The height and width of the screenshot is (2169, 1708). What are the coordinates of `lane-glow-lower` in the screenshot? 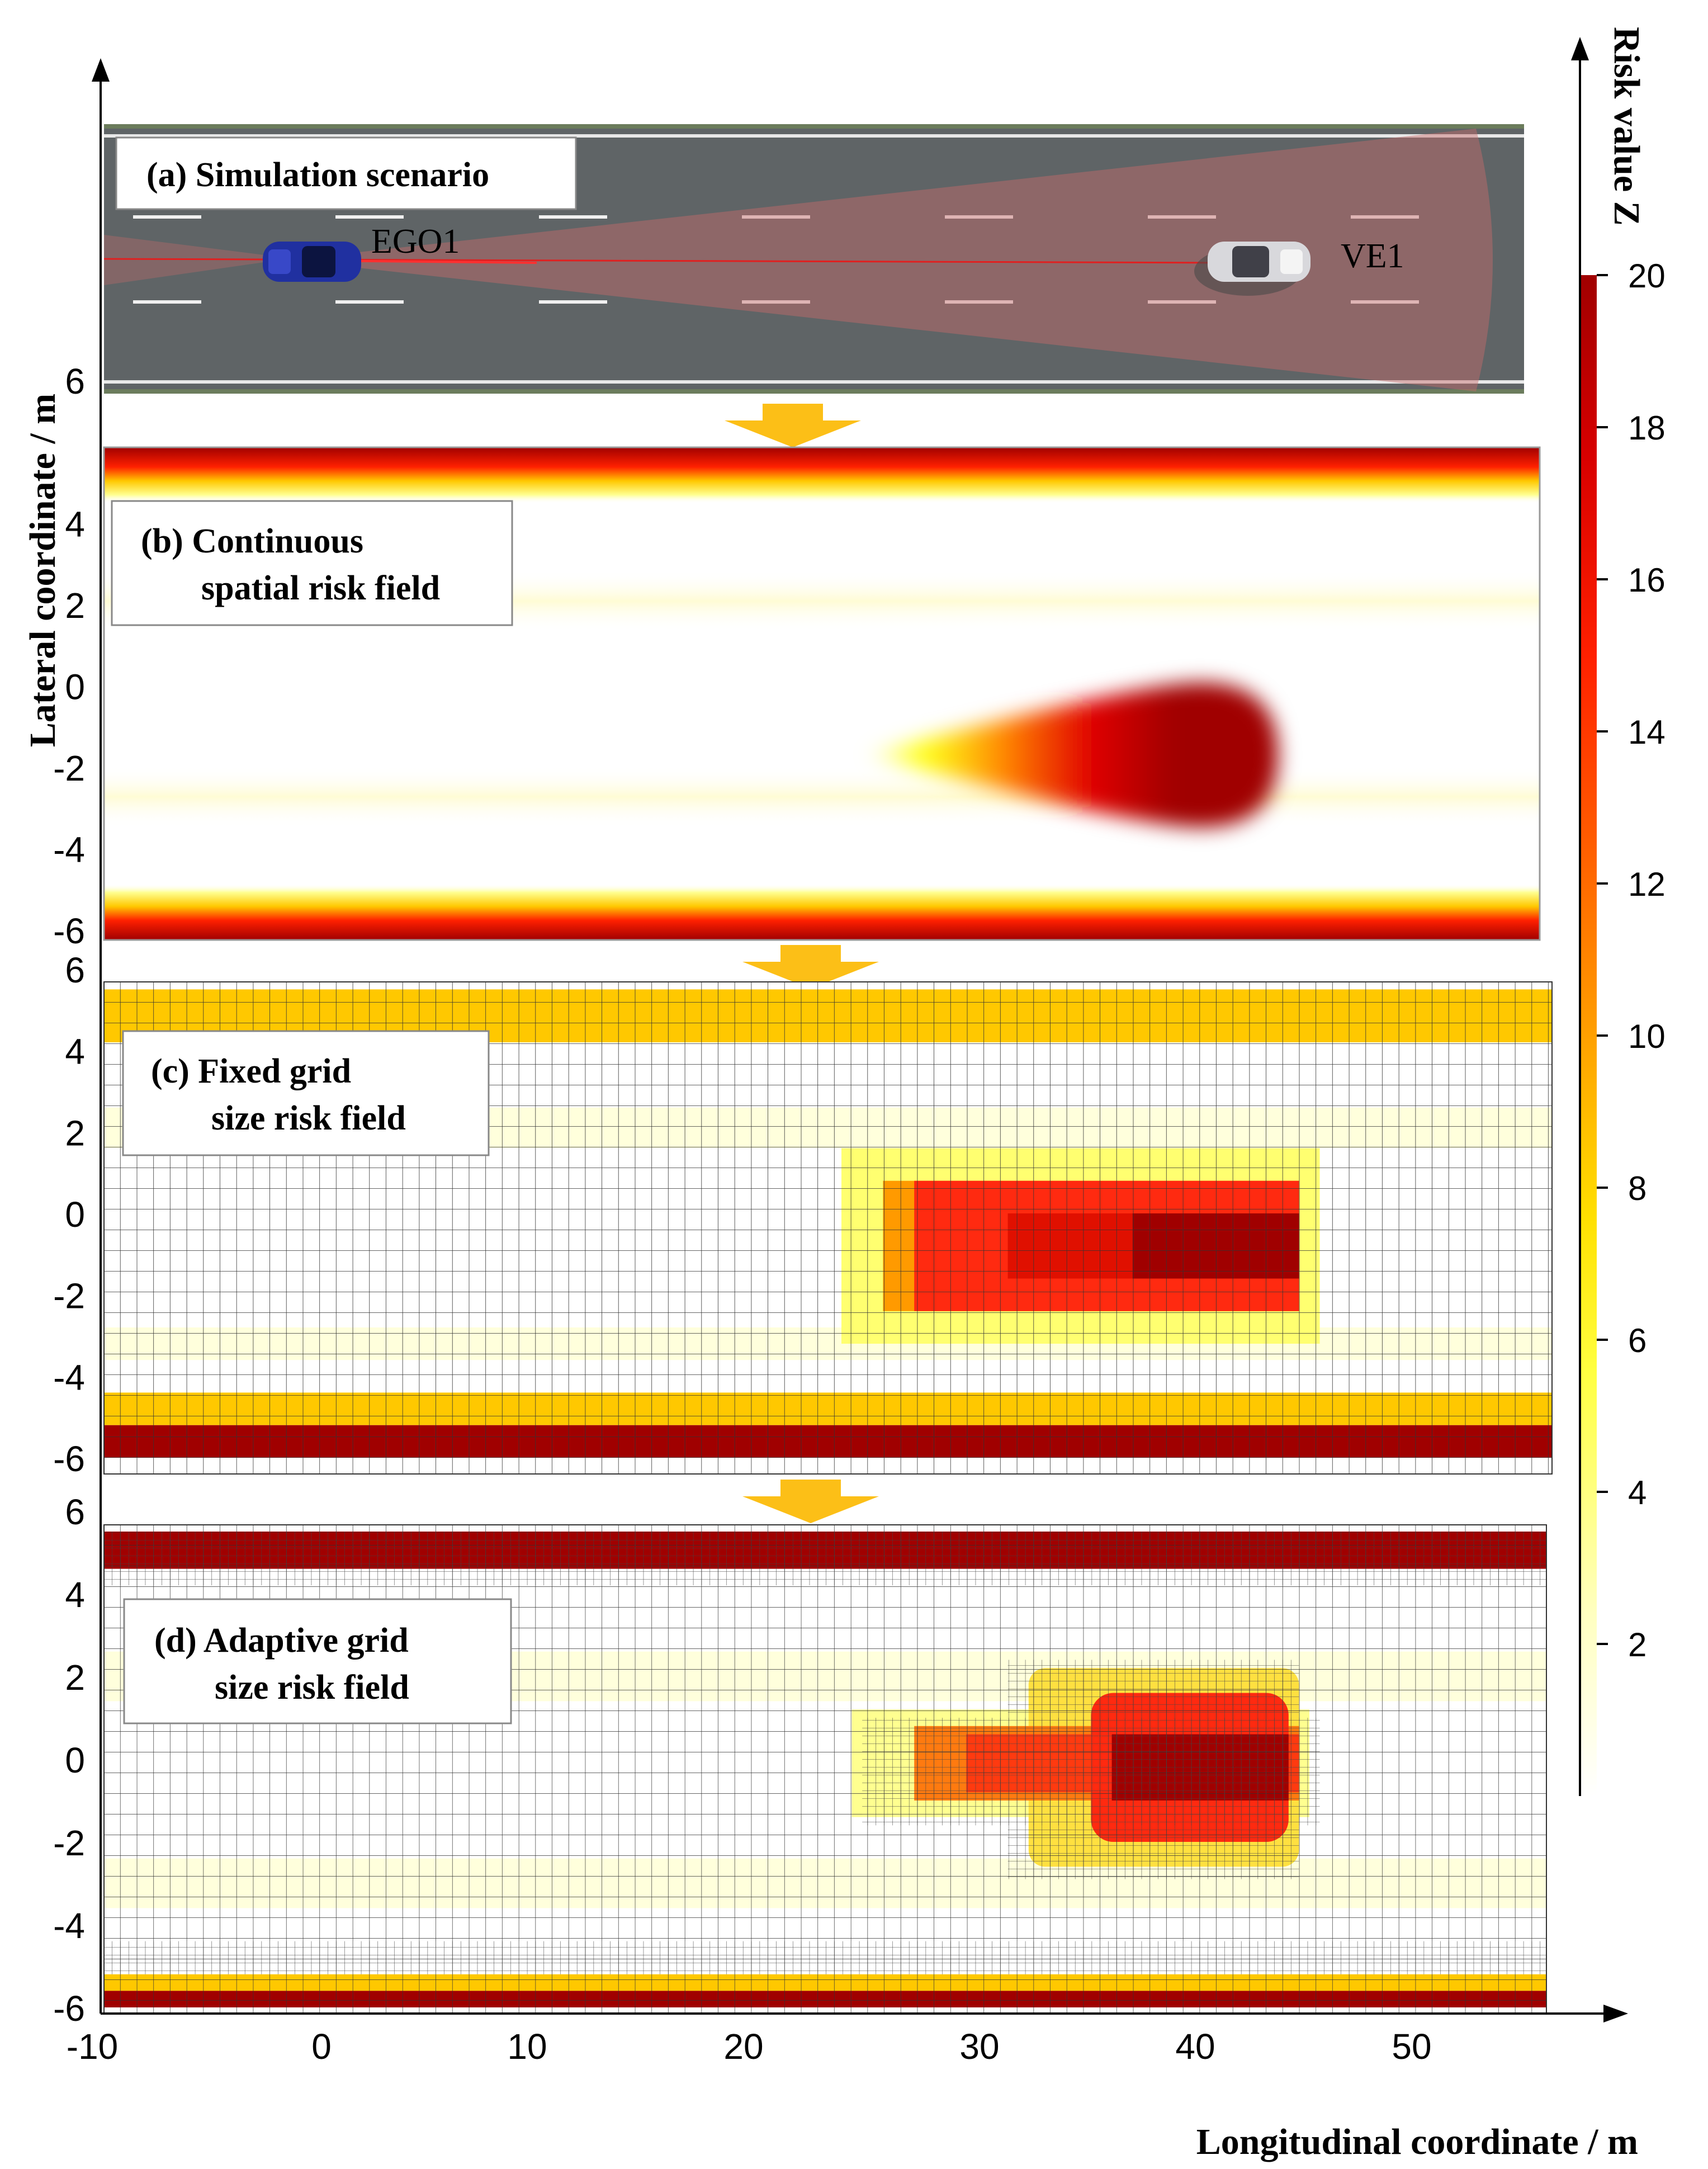 It's located at (822, 797).